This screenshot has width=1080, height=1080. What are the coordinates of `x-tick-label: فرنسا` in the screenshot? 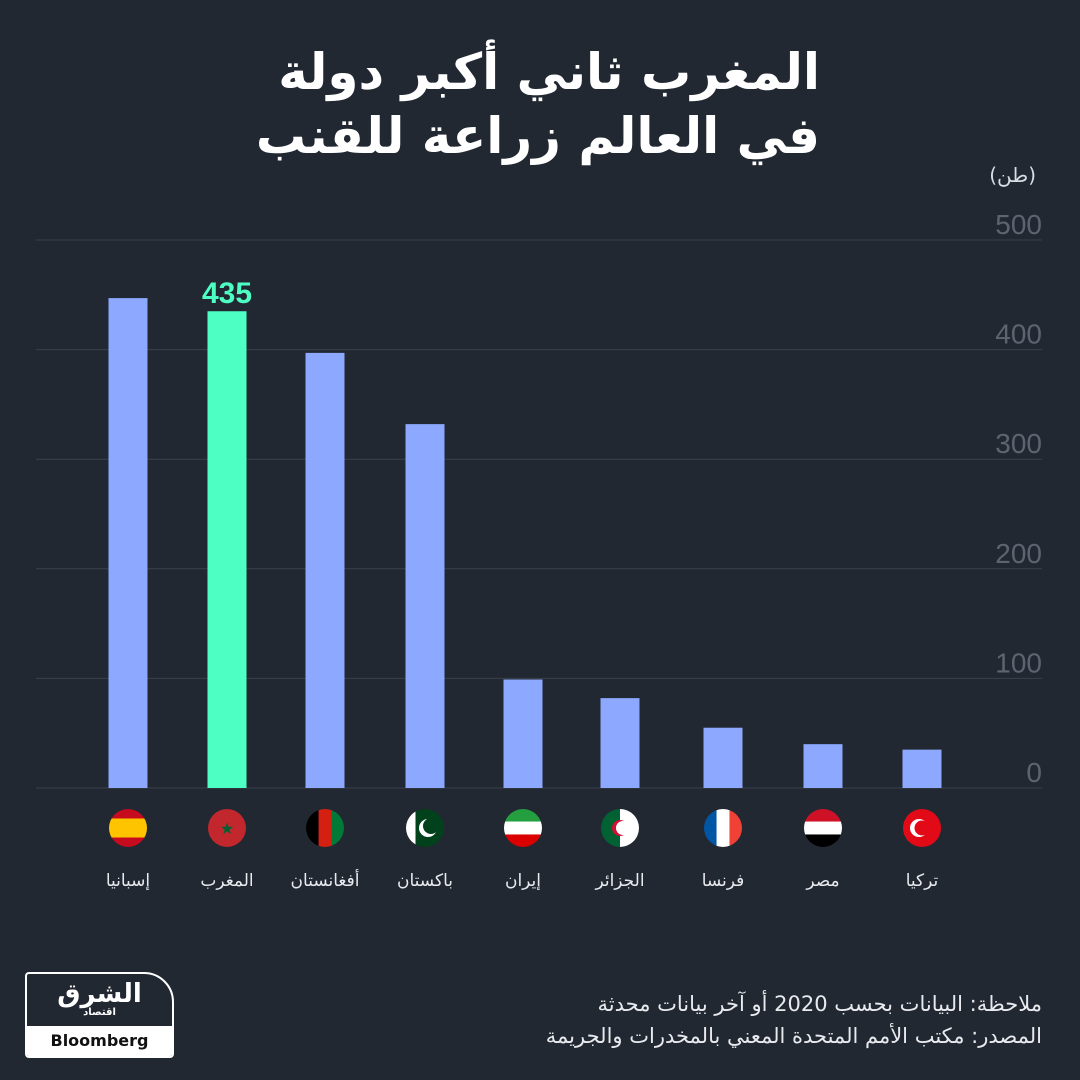 It's located at (723, 881).